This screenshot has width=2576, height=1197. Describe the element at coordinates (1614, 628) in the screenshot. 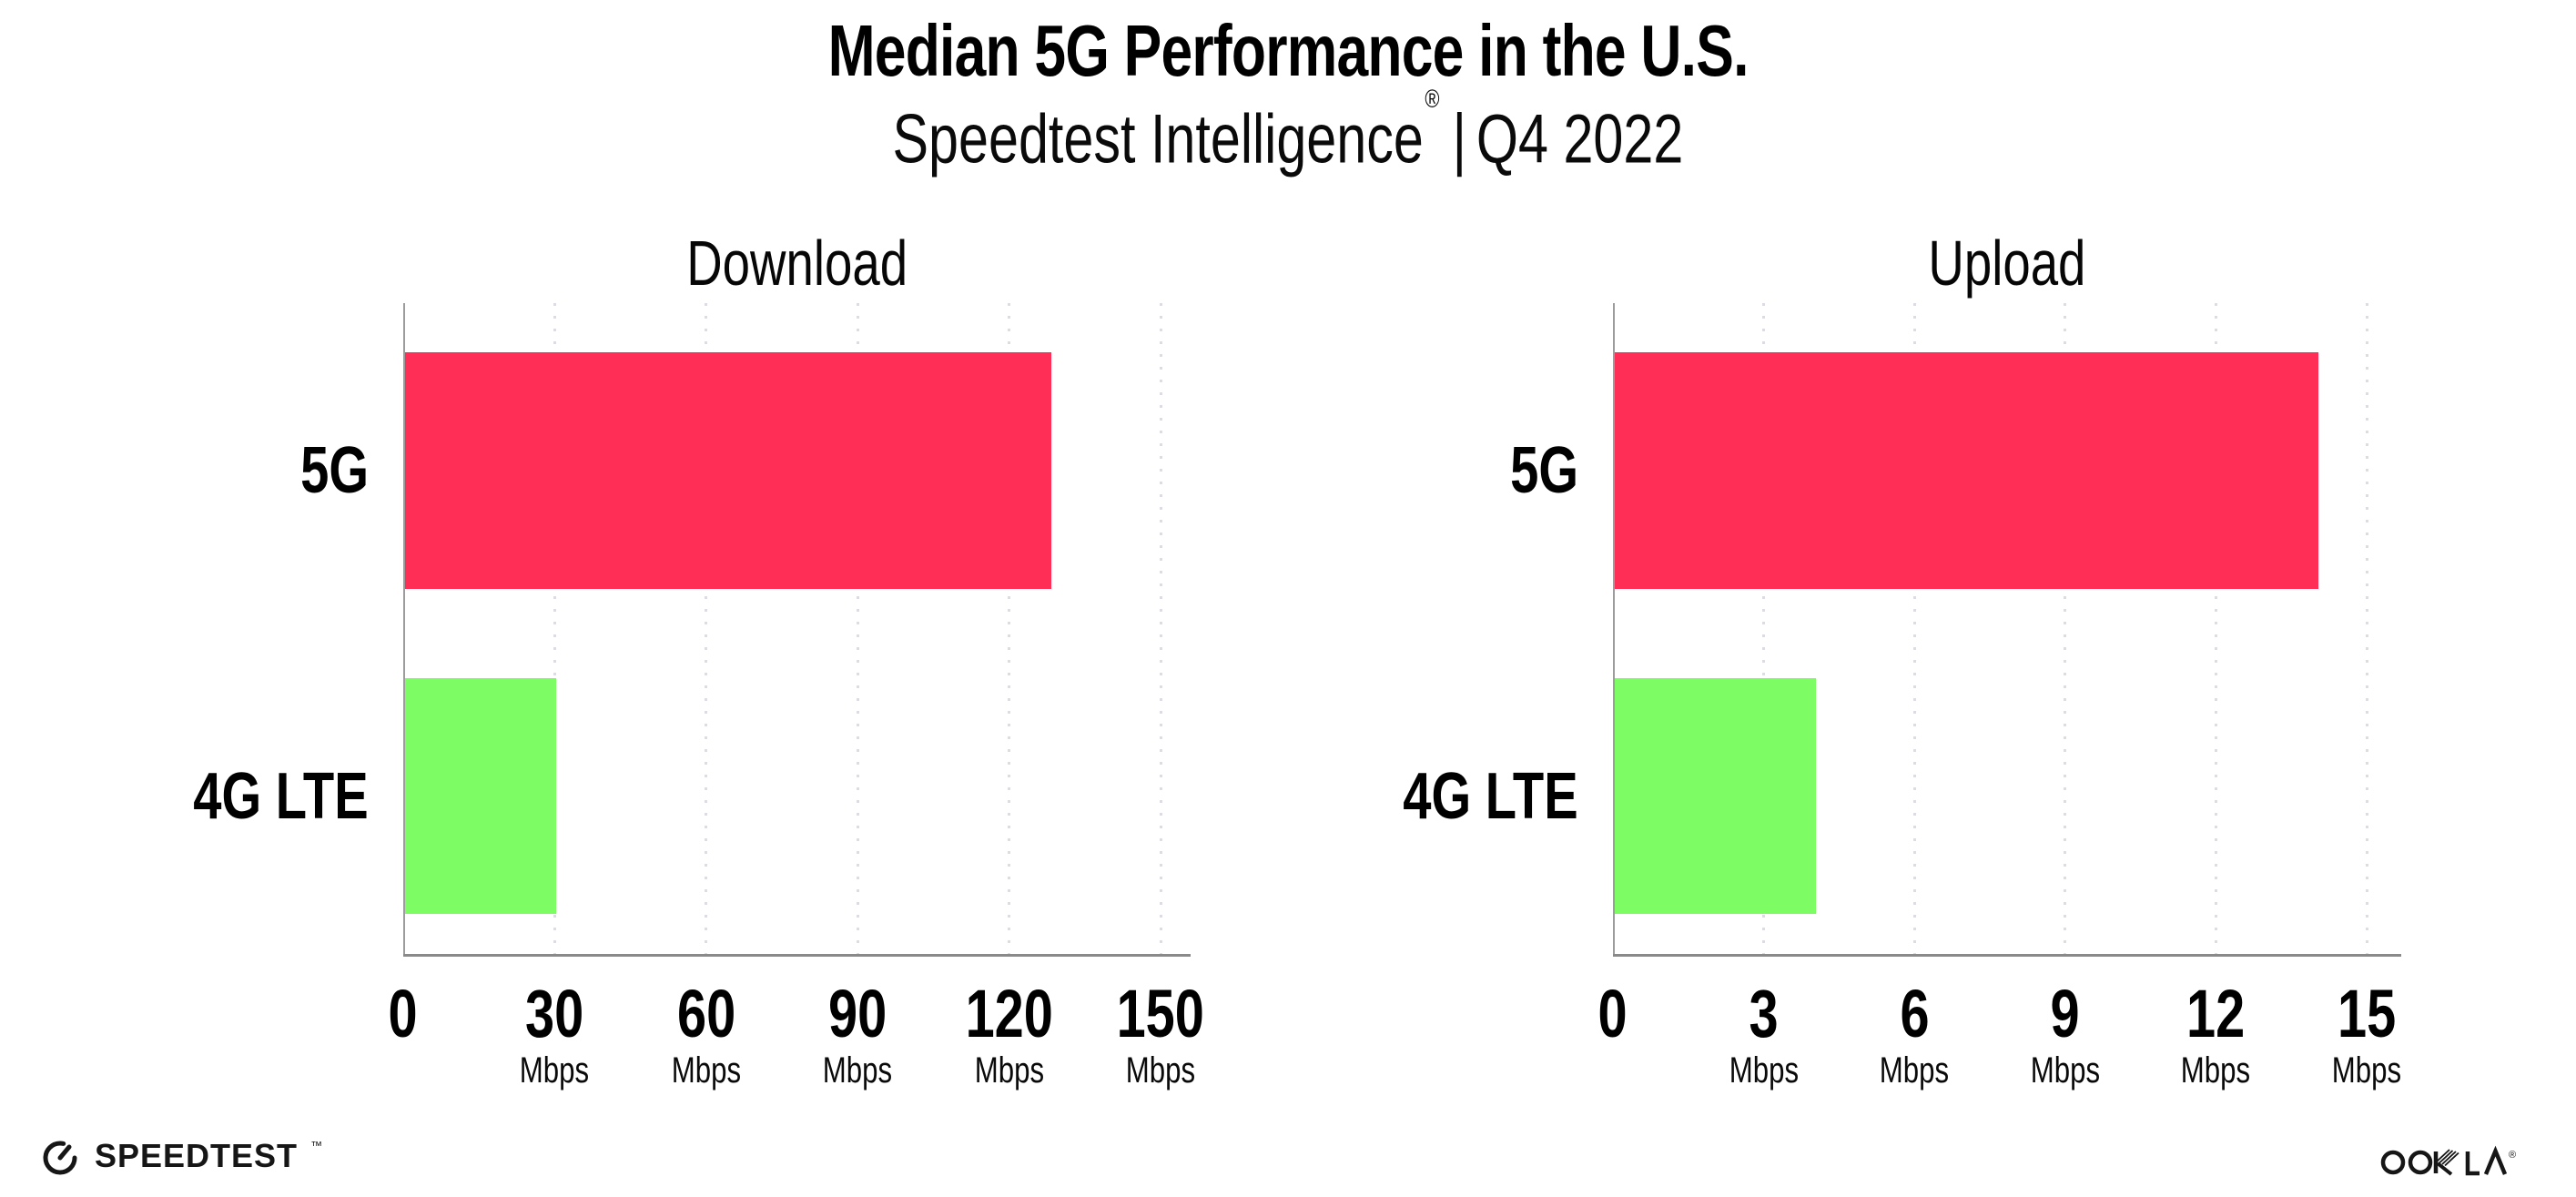

I see `upload-y-axis` at that location.